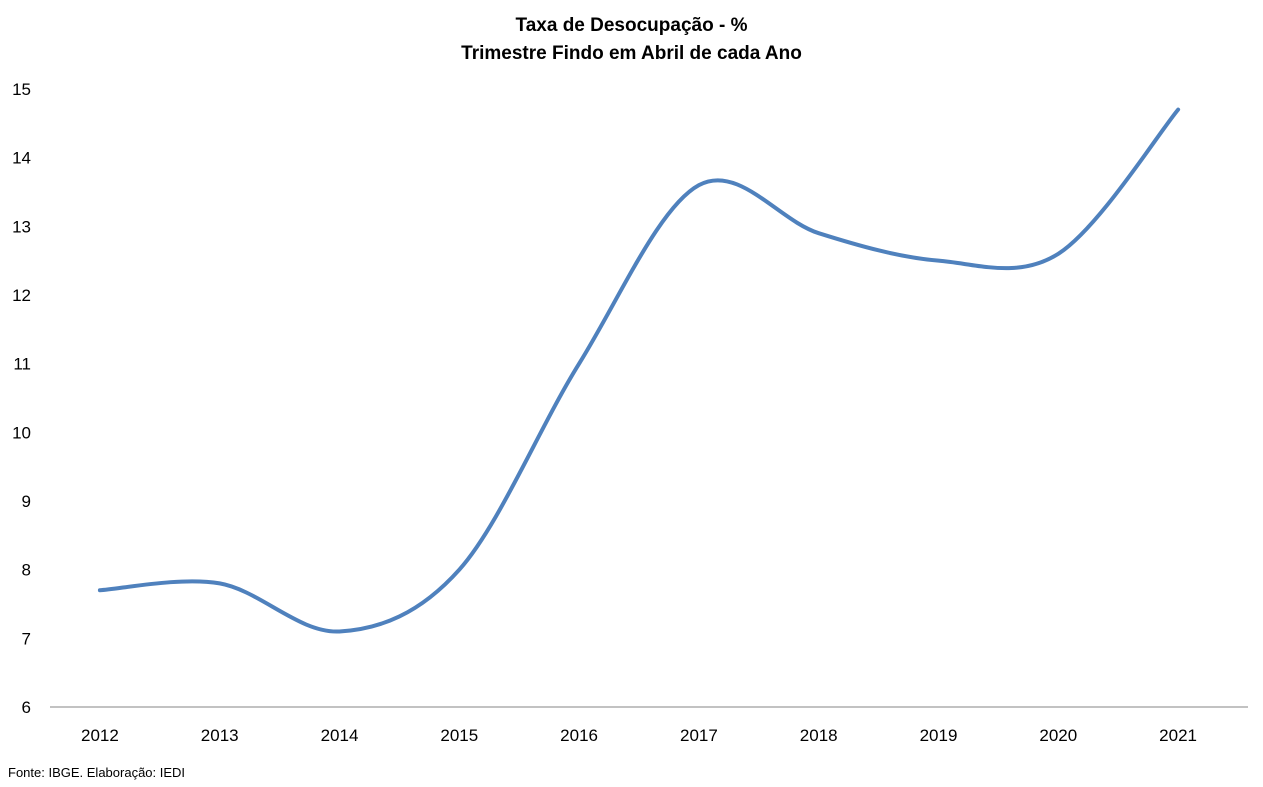  What do you see at coordinates (1178, 735) in the screenshot?
I see `x-tick-label: 2021` at bounding box center [1178, 735].